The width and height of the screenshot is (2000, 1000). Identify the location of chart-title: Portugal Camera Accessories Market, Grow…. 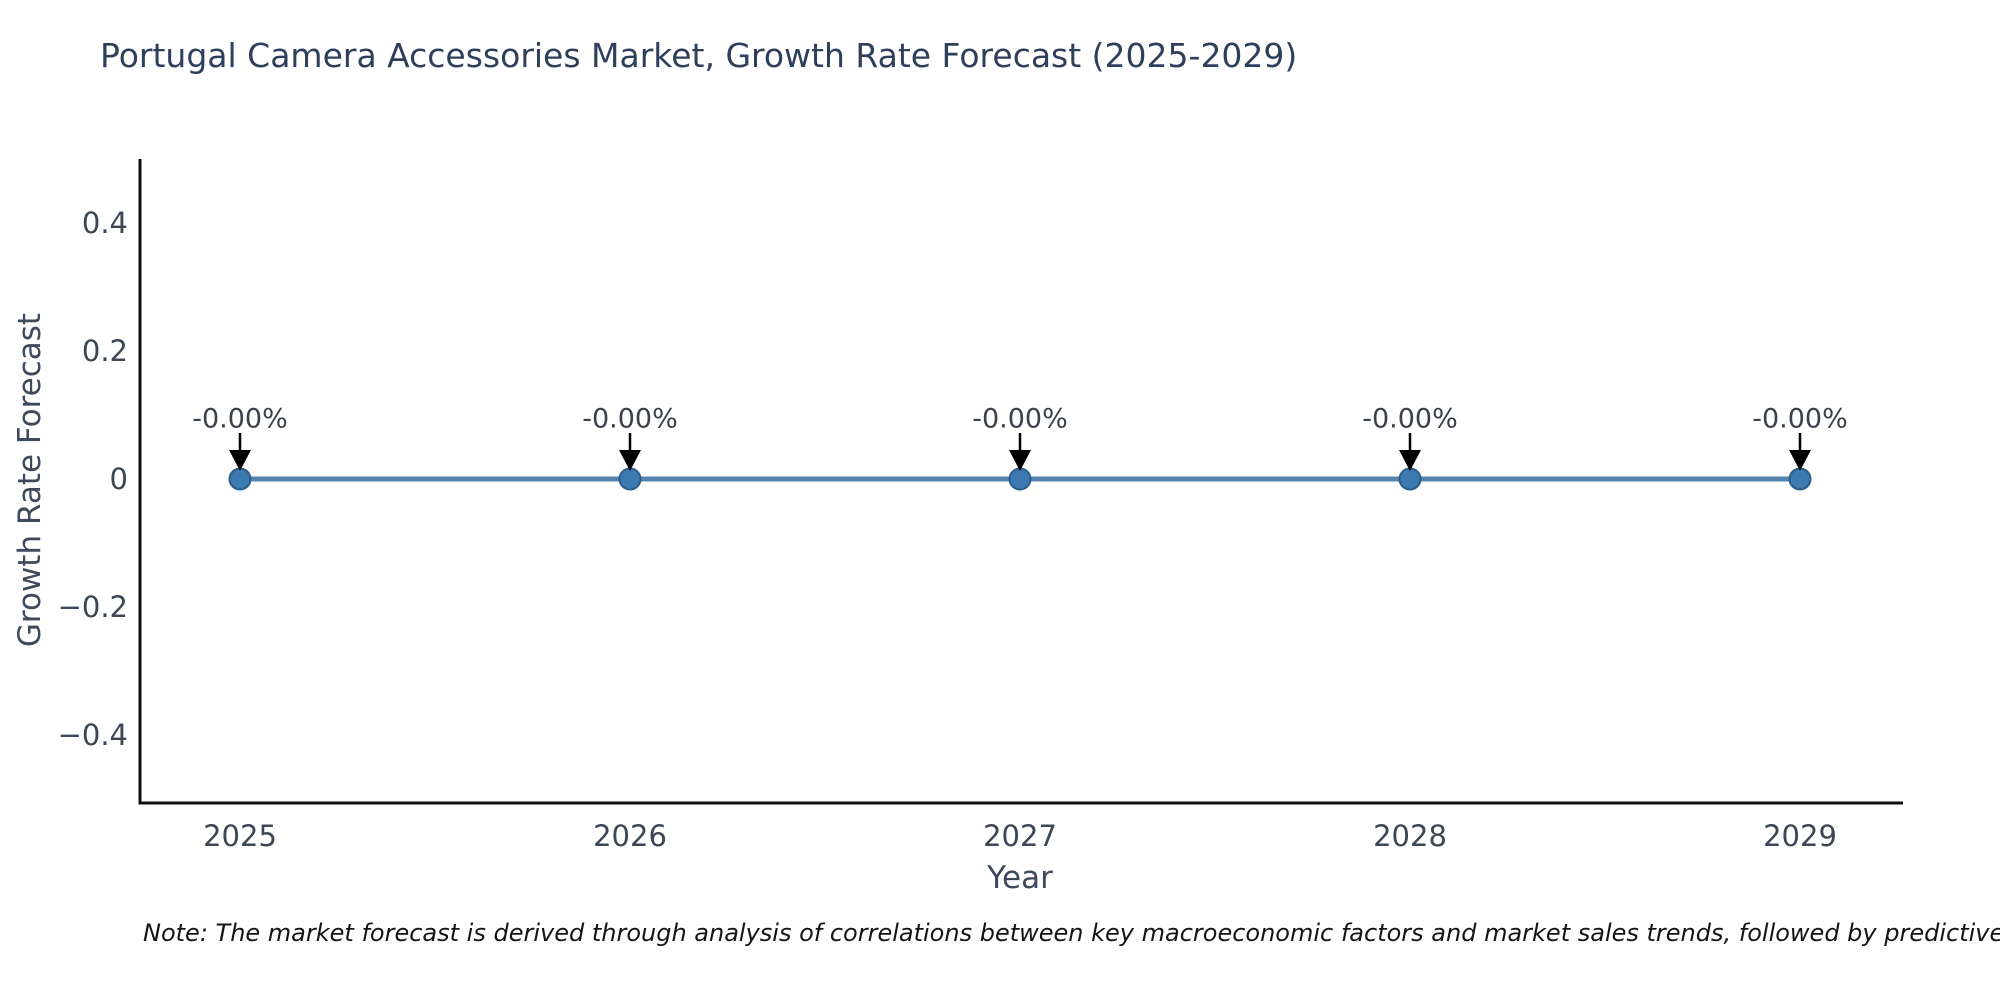
(699, 55).